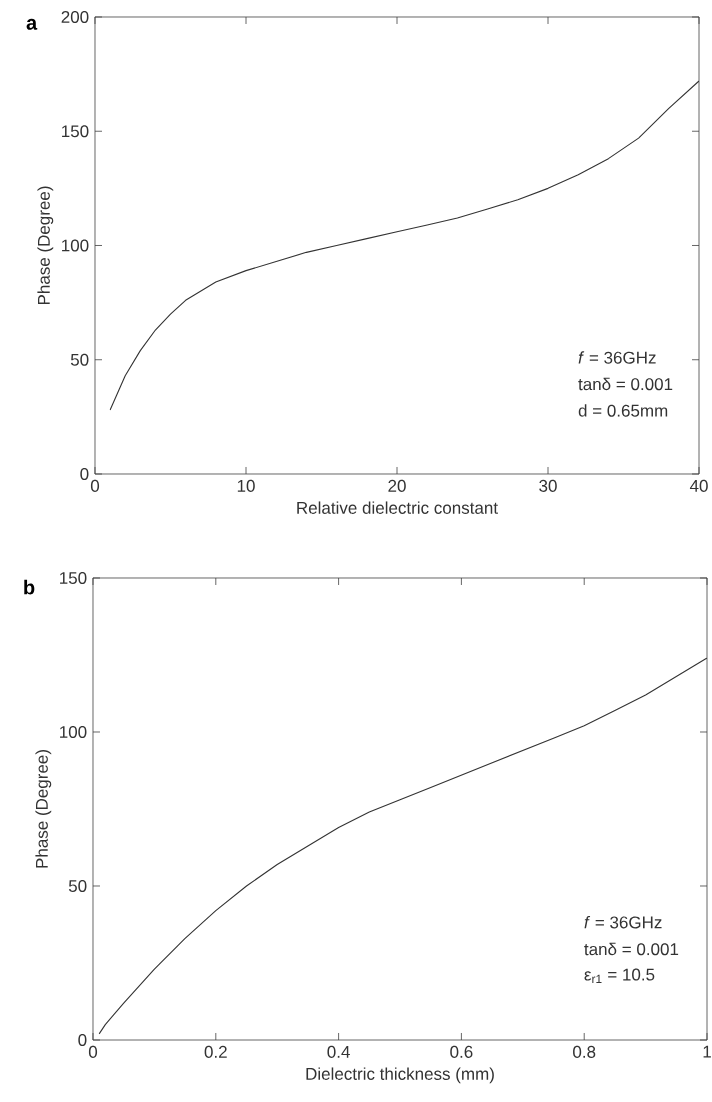 This screenshot has width=712, height=1102. Describe the element at coordinates (32, 24) in the screenshot. I see `chart-title: a` at that location.